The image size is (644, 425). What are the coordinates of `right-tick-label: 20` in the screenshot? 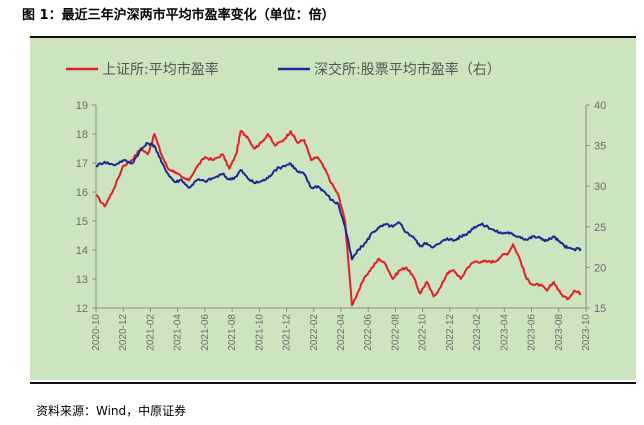 It's located at (600, 268).